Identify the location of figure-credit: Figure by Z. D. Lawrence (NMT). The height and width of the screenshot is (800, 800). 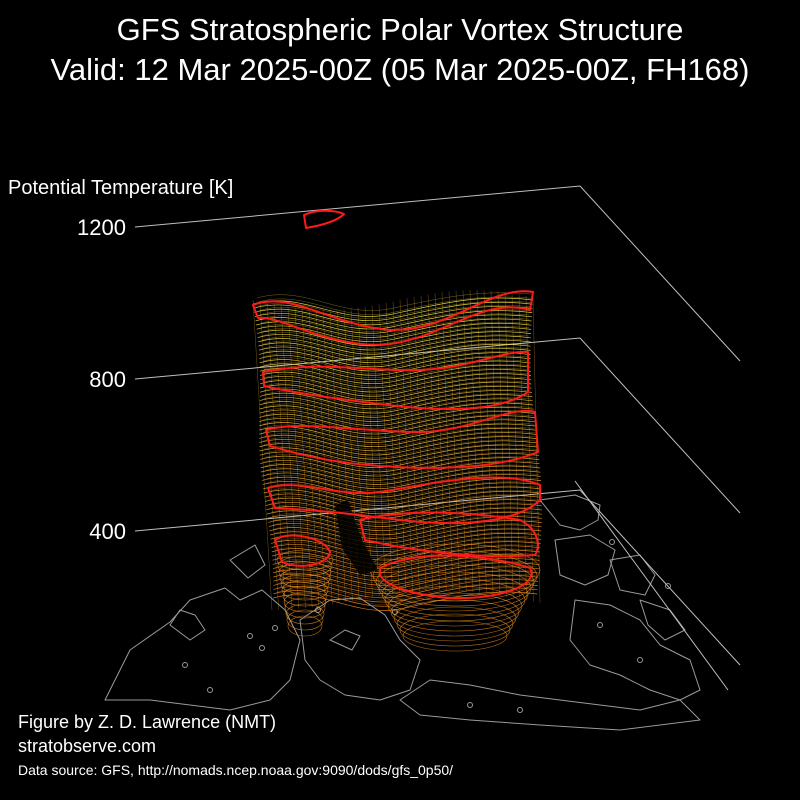
(147, 722).